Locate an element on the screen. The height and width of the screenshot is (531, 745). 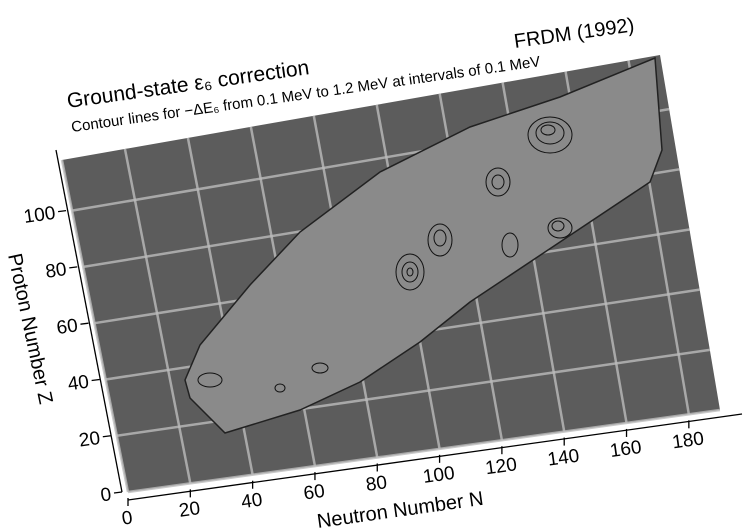
x-tick-label: 20 is located at coordinates (190, 510).